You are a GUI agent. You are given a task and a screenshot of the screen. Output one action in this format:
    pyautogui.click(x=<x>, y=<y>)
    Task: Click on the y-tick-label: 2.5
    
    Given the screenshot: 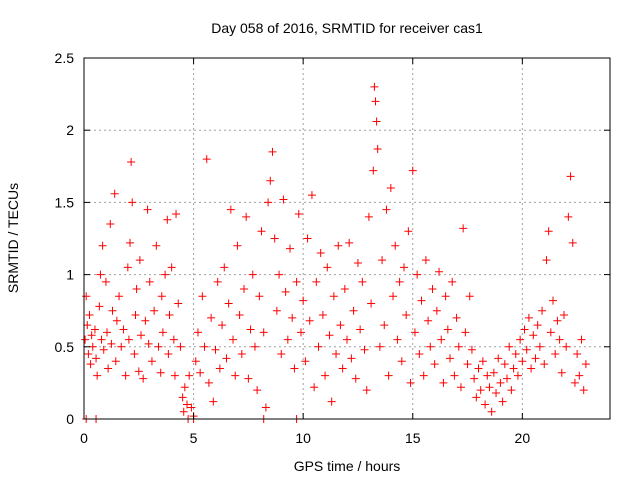 What is the action you would take?
    pyautogui.click(x=65, y=58)
    